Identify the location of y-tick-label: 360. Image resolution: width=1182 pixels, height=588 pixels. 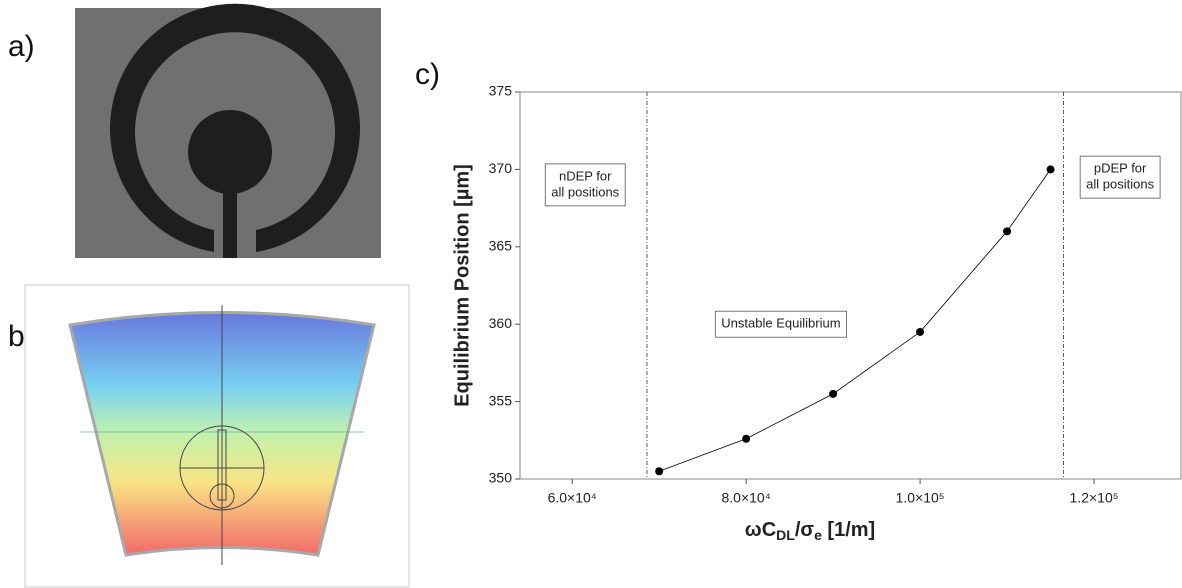
(501, 323).